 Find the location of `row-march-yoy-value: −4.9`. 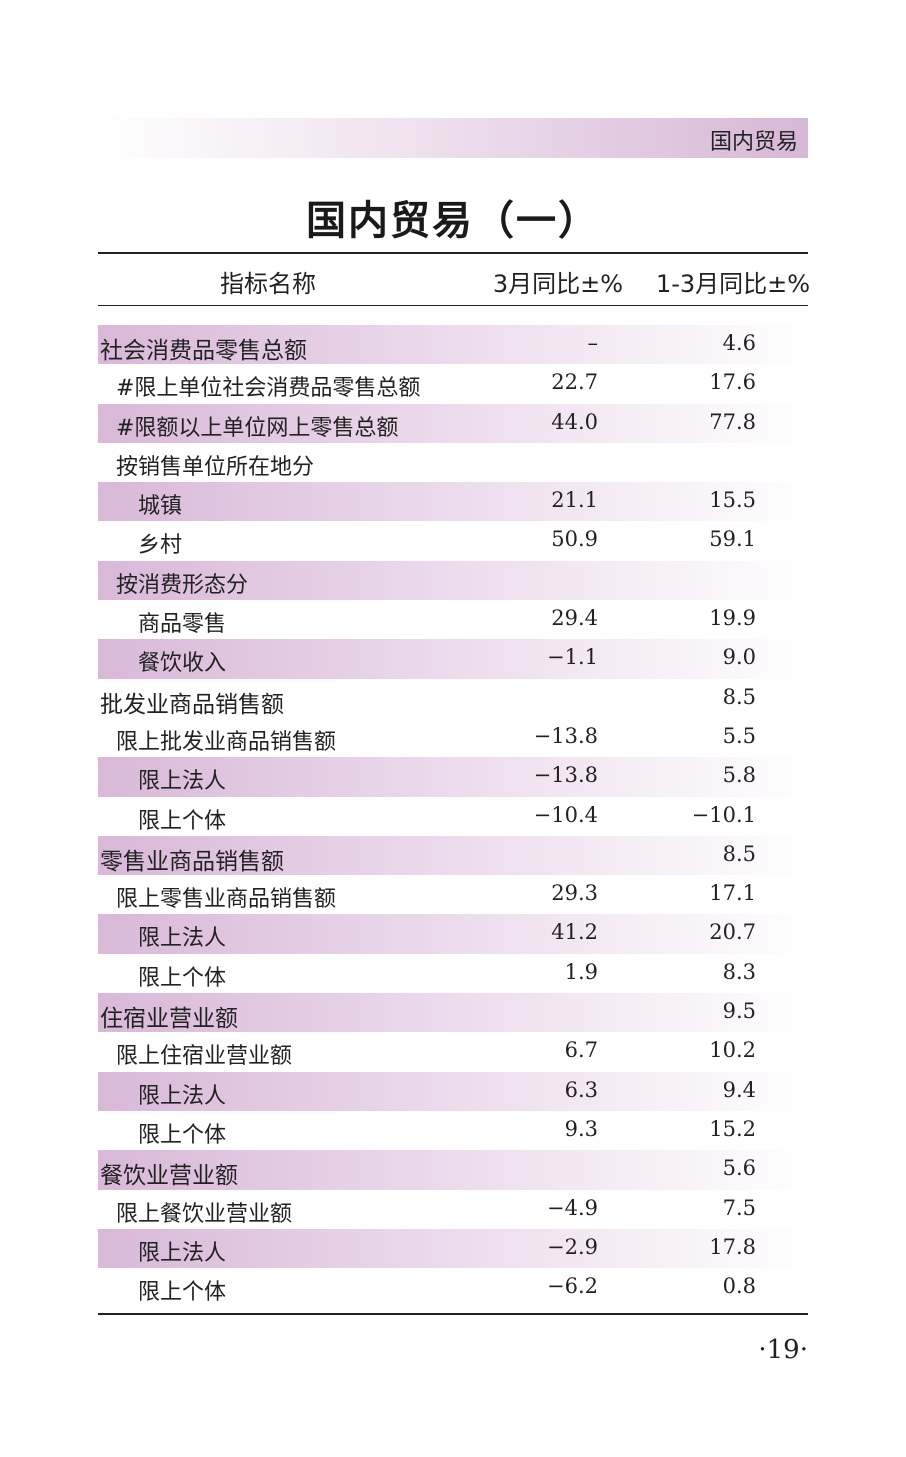

row-march-yoy-value: −4.9 is located at coordinates (572, 1207).